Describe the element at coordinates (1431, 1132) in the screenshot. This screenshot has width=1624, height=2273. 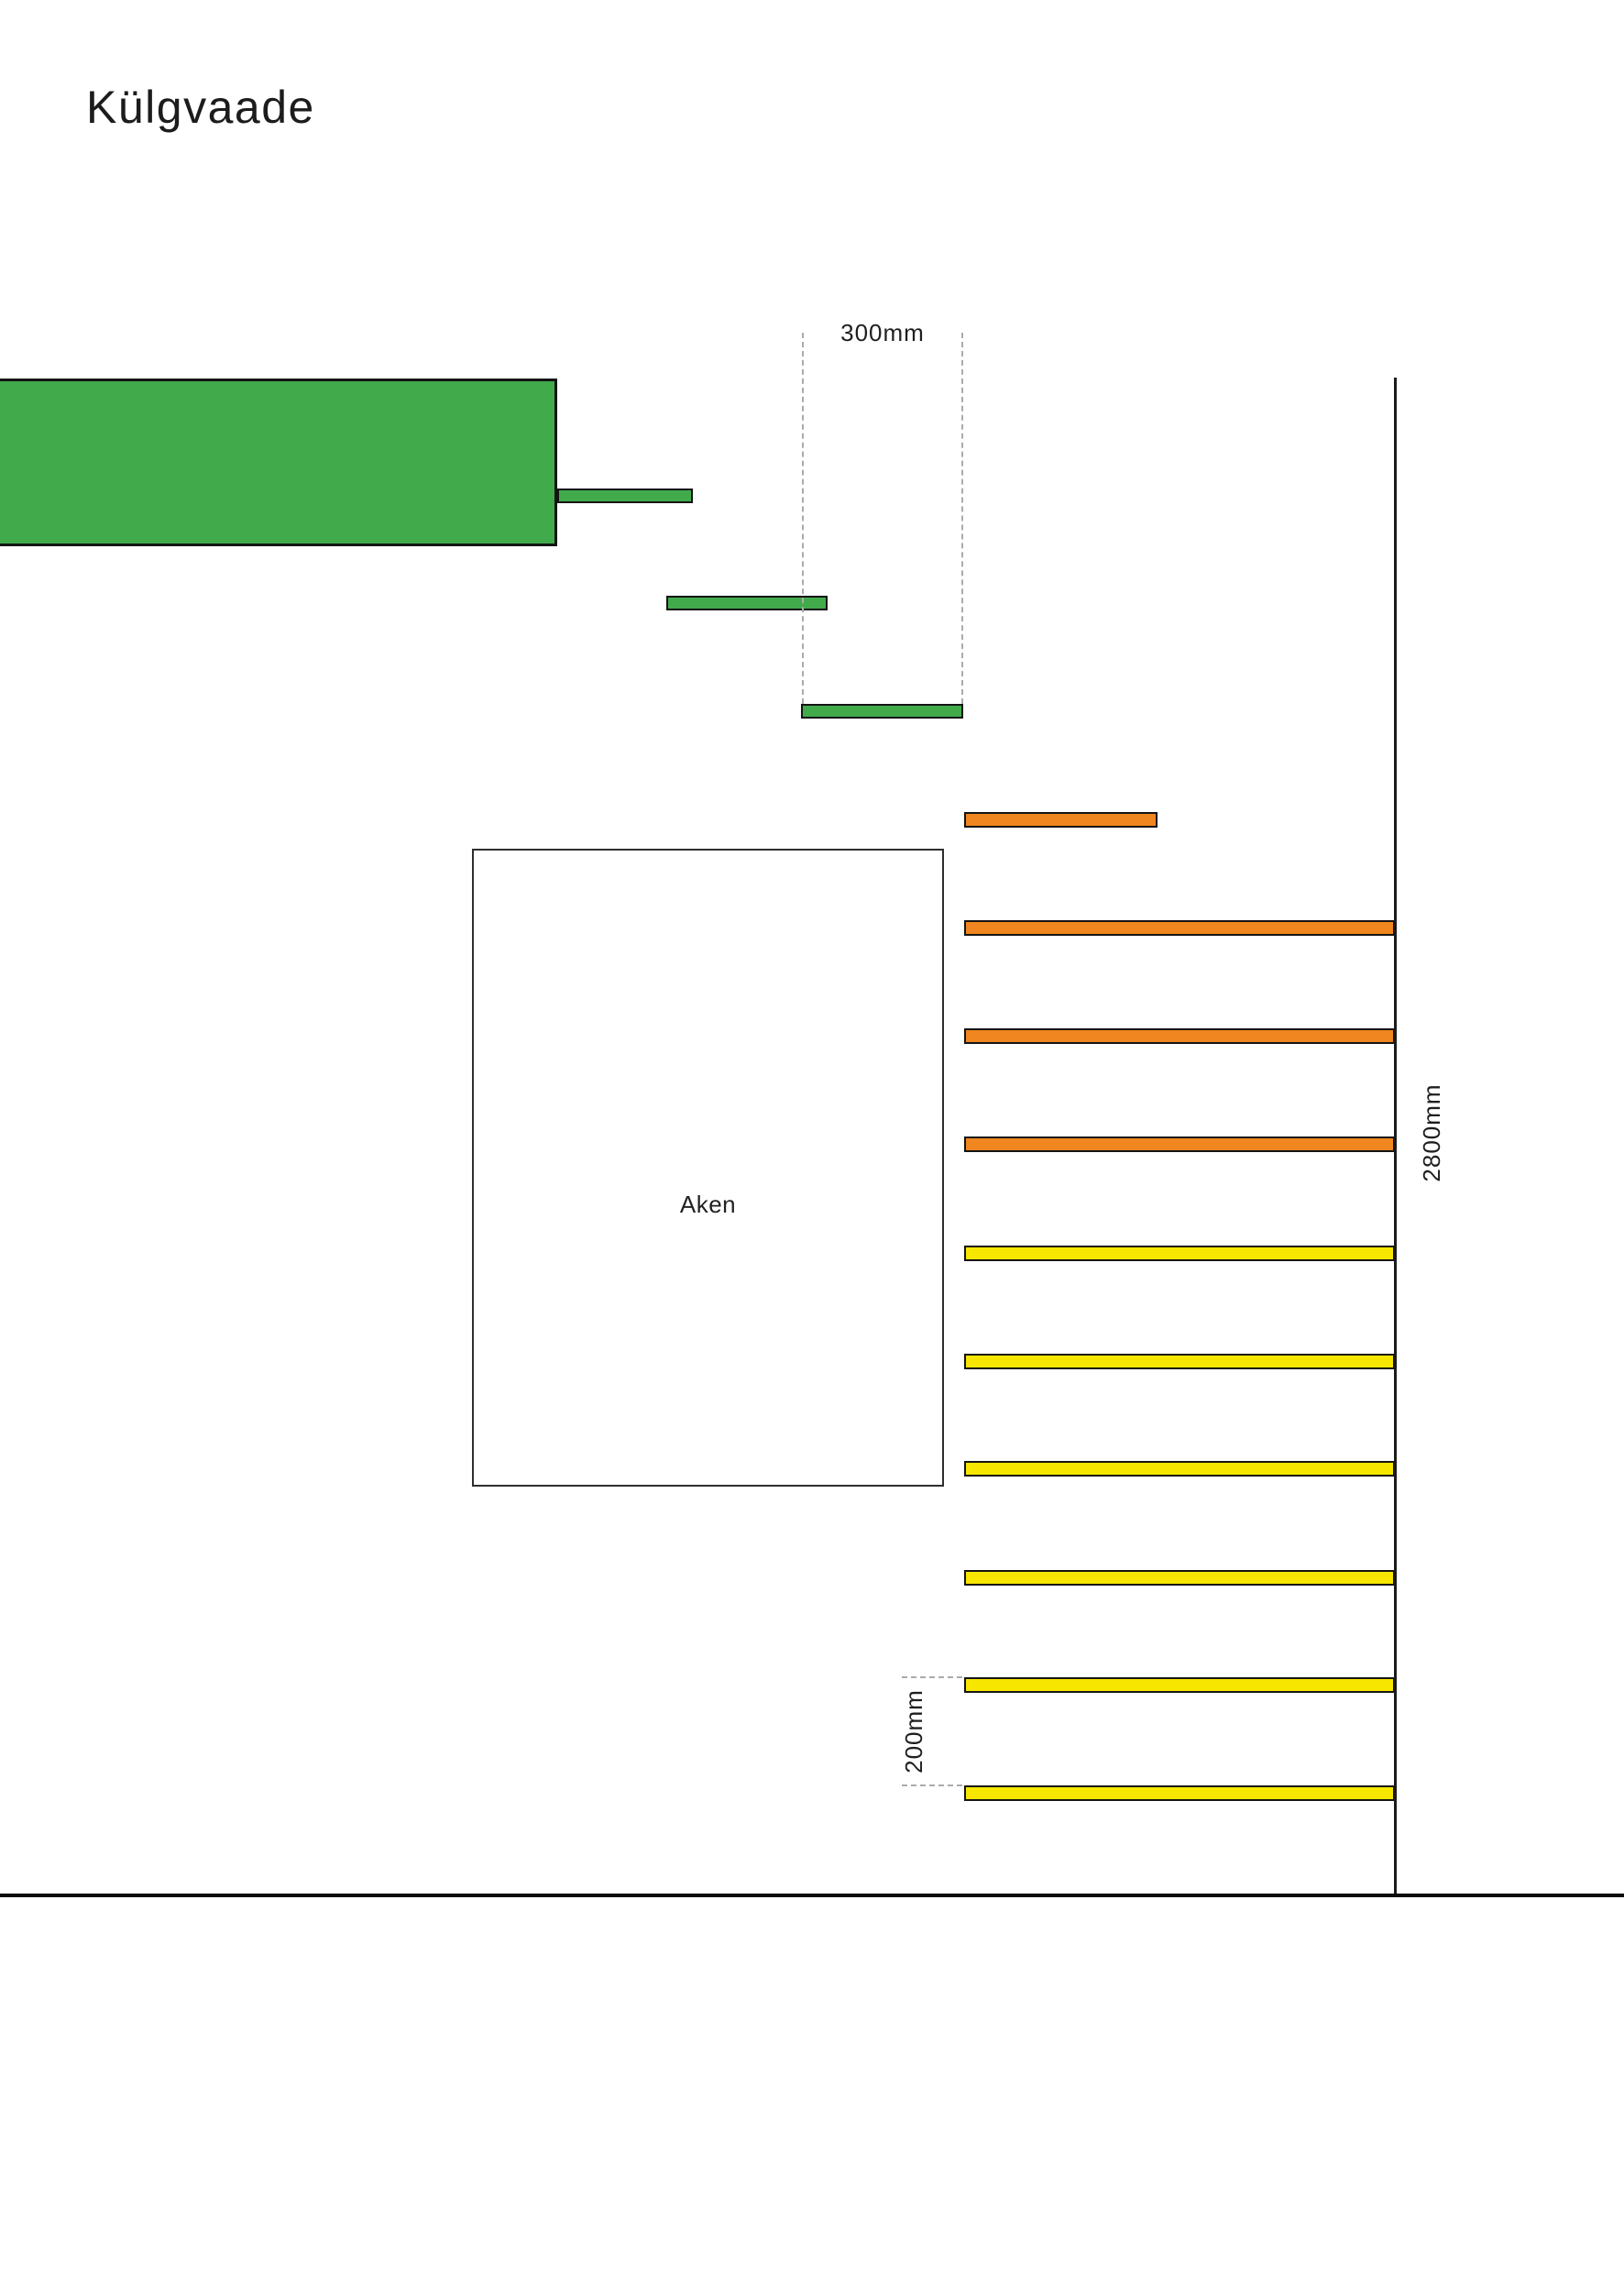
I see `dim-2800mm-label: 2800mm` at that location.